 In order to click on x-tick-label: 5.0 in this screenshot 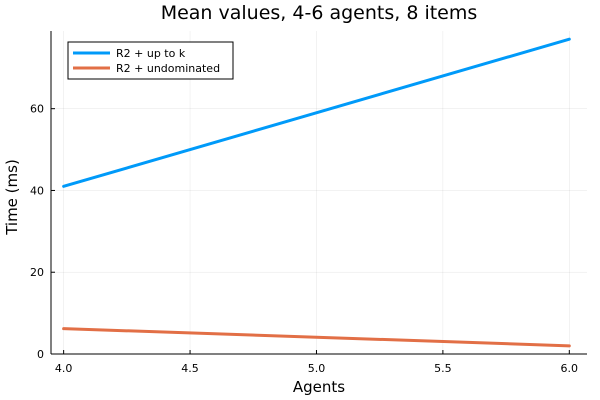, I will do `click(317, 368)`.